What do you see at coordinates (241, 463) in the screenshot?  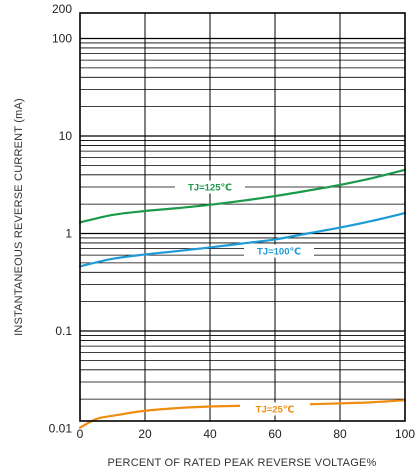 I see `x-axis-title: PERCENT OF RATED PEAK REVERSE VOLTAGE%` at bounding box center [241, 463].